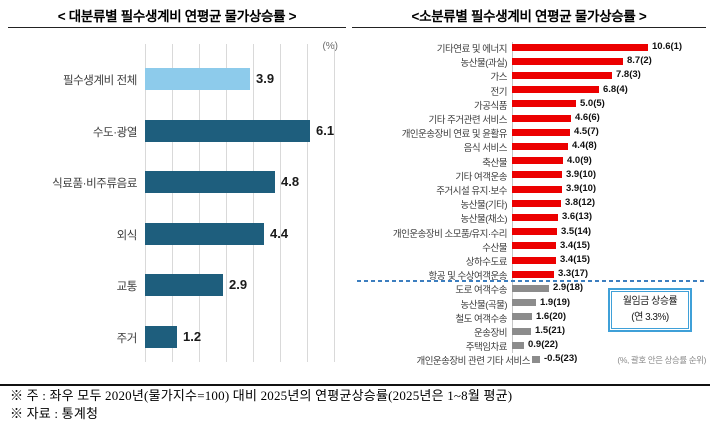  I want to click on category-label: 농산물(곡물), so click(483, 305).